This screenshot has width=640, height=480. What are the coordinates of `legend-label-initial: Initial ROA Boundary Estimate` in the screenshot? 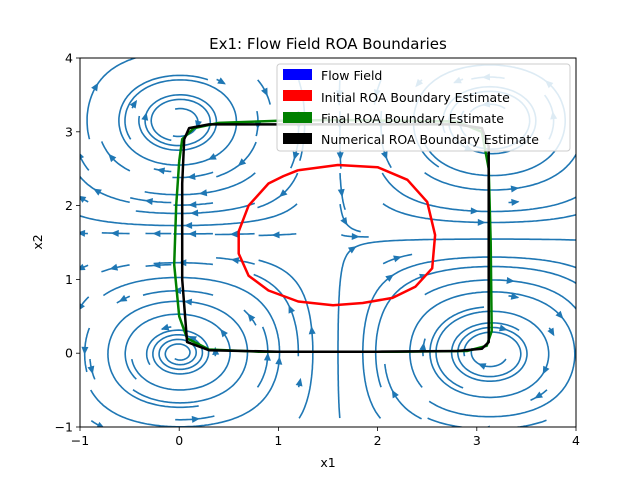 It's located at (415, 97).